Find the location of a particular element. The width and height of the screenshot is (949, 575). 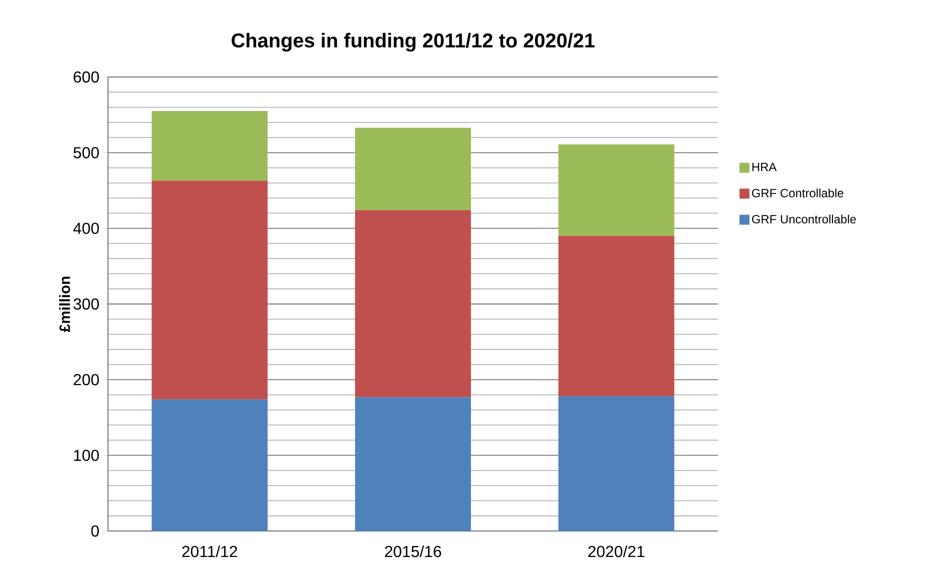

y-tick-label: 600 is located at coordinates (86, 77).